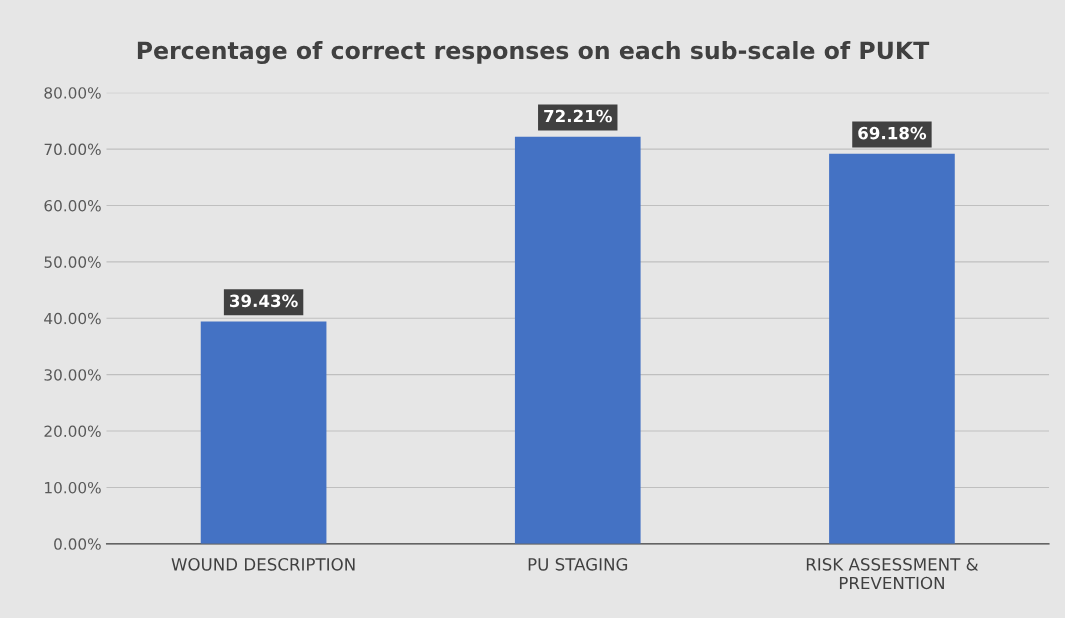 The width and height of the screenshot is (1065, 618). Describe the element at coordinates (892, 133) in the screenshot. I see `data-label: 69.18%` at that location.